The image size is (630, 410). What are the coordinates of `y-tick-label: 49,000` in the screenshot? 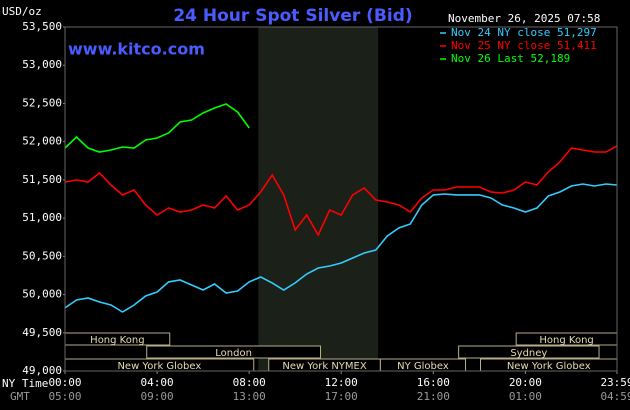 It's located at (42, 370).